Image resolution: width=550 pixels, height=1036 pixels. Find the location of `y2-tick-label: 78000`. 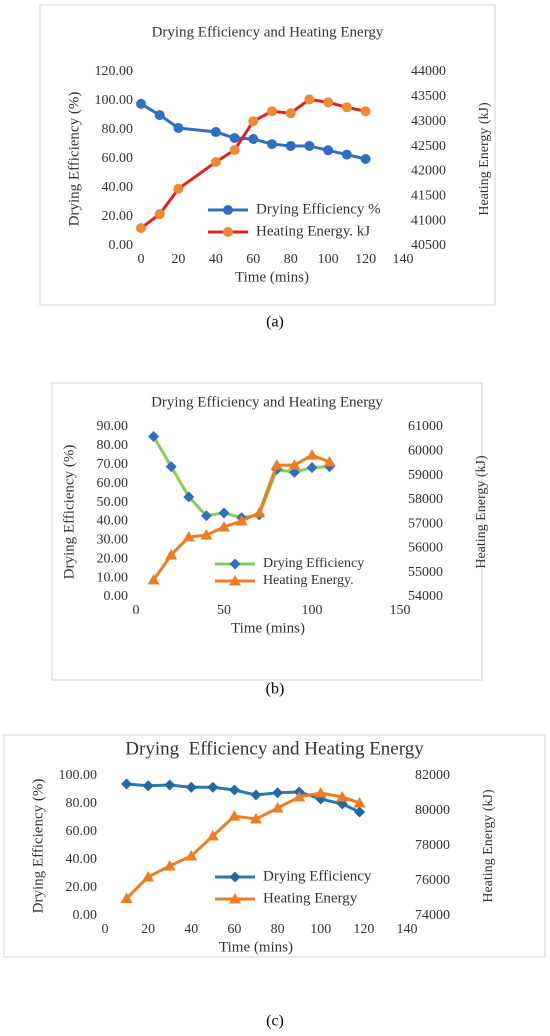

y2-tick-label: 78000 is located at coordinates (432, 845).